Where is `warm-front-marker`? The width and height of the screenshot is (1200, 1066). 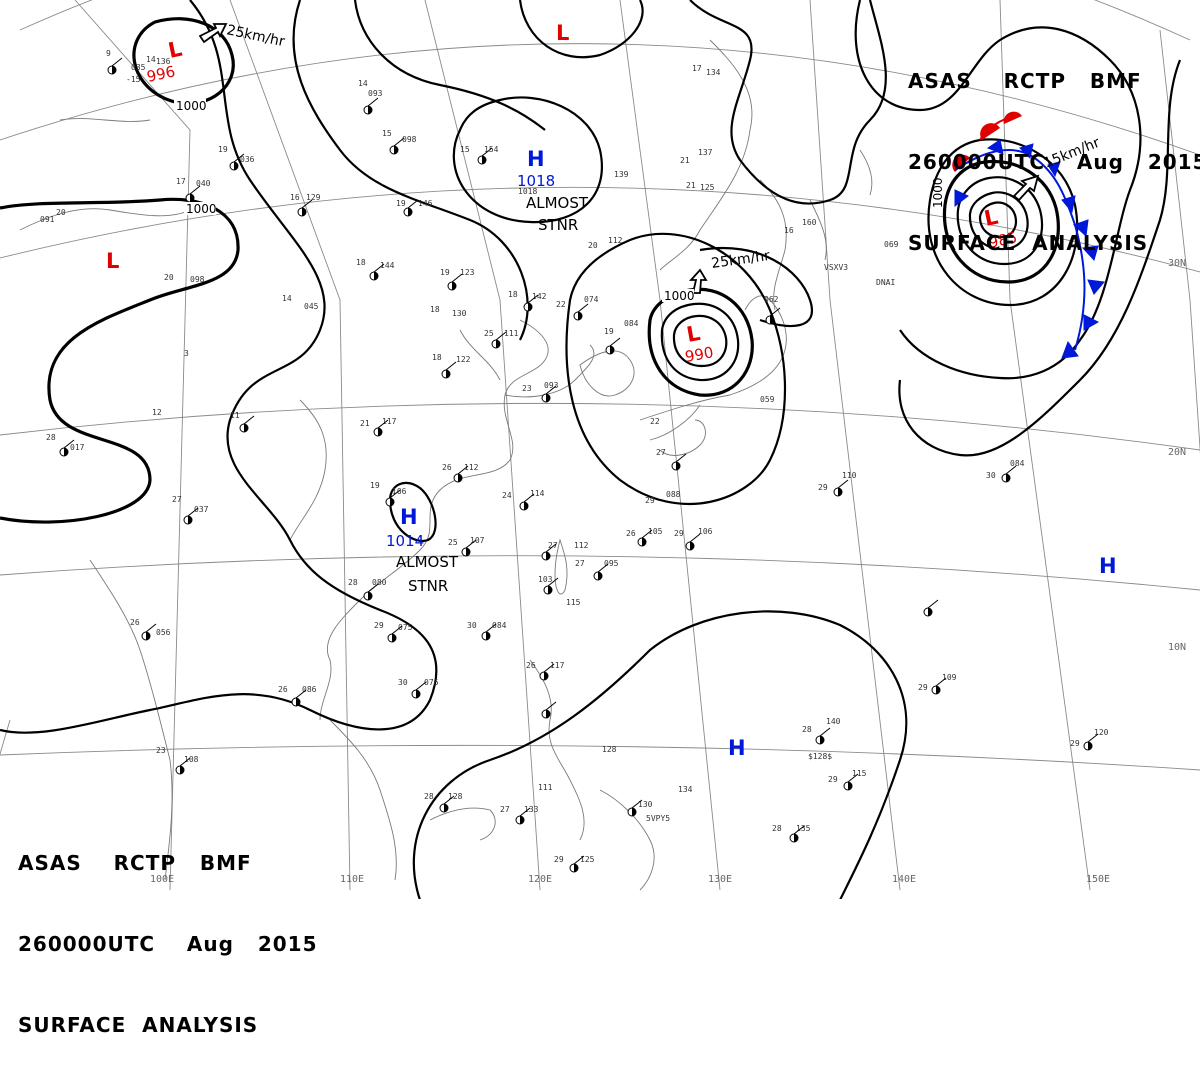
warm-front-marker is located at coordinates (1012, 117).